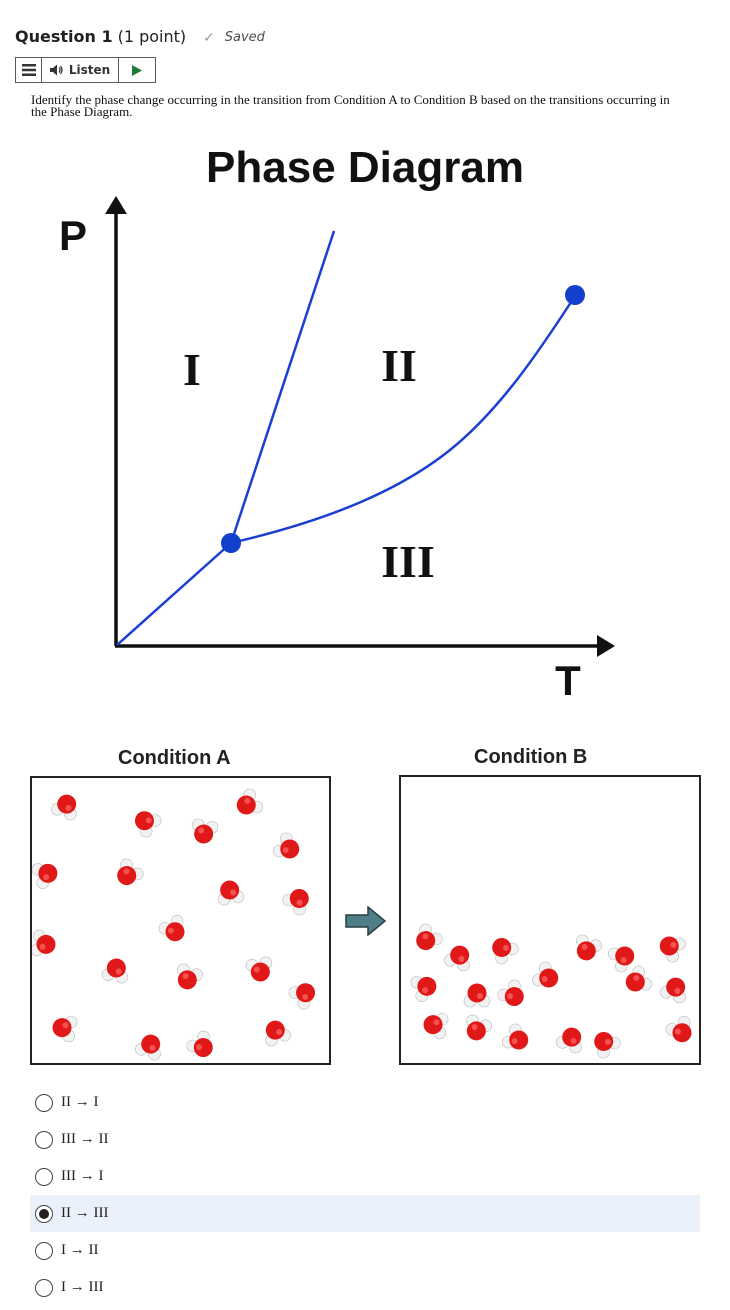 This screenshot has height=1310, width=730. Describe the element at coordinates (56, 70) in the screenshot. I see `speaker-icon` at that location.